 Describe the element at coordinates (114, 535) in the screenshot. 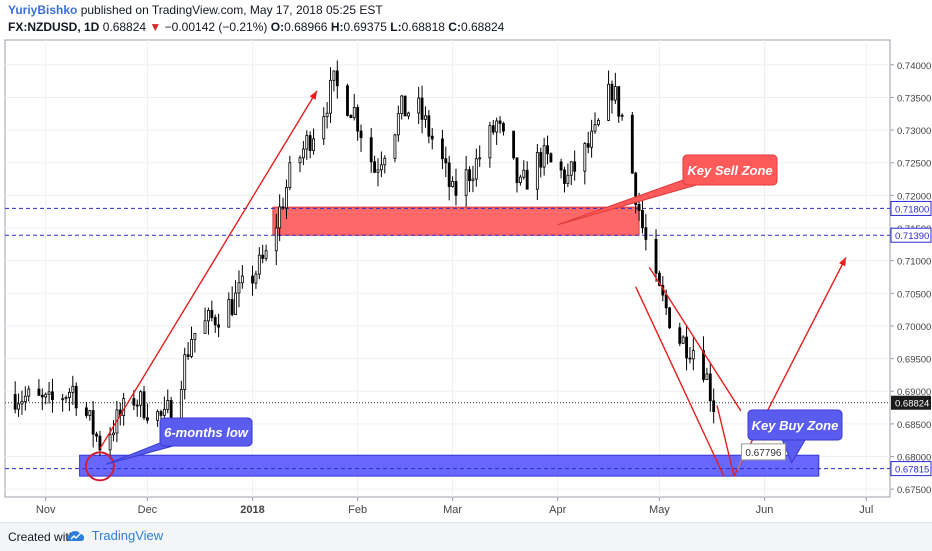

I see `tradingview-link: TradingView` at that location.